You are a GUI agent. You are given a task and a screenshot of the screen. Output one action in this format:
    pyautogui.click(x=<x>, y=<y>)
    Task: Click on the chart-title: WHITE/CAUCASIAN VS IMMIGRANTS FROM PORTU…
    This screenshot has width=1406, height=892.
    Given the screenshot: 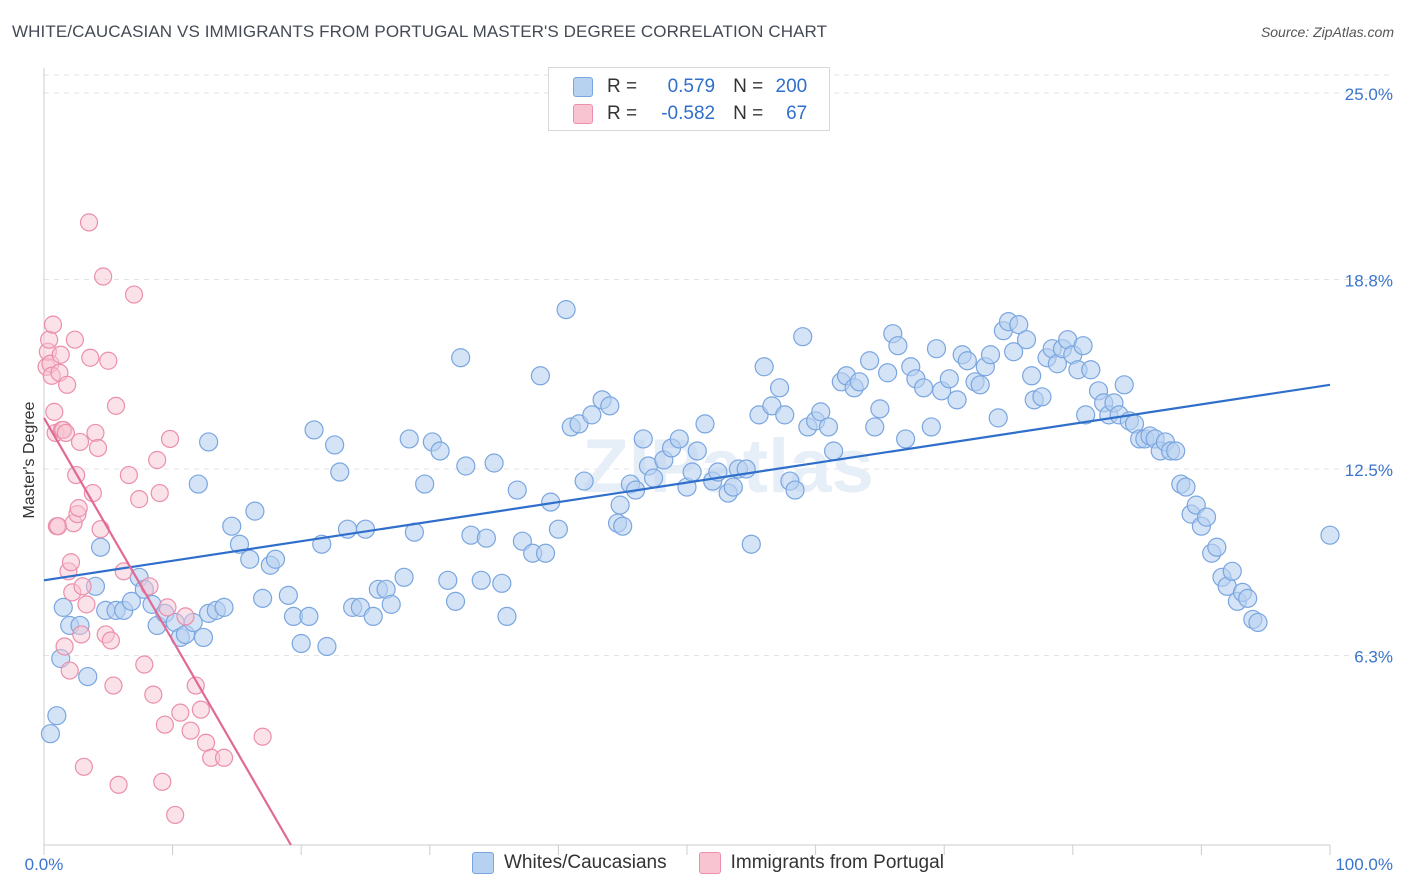 What is the action you would take?
    pyautogui.click(x=420, y=31)
    